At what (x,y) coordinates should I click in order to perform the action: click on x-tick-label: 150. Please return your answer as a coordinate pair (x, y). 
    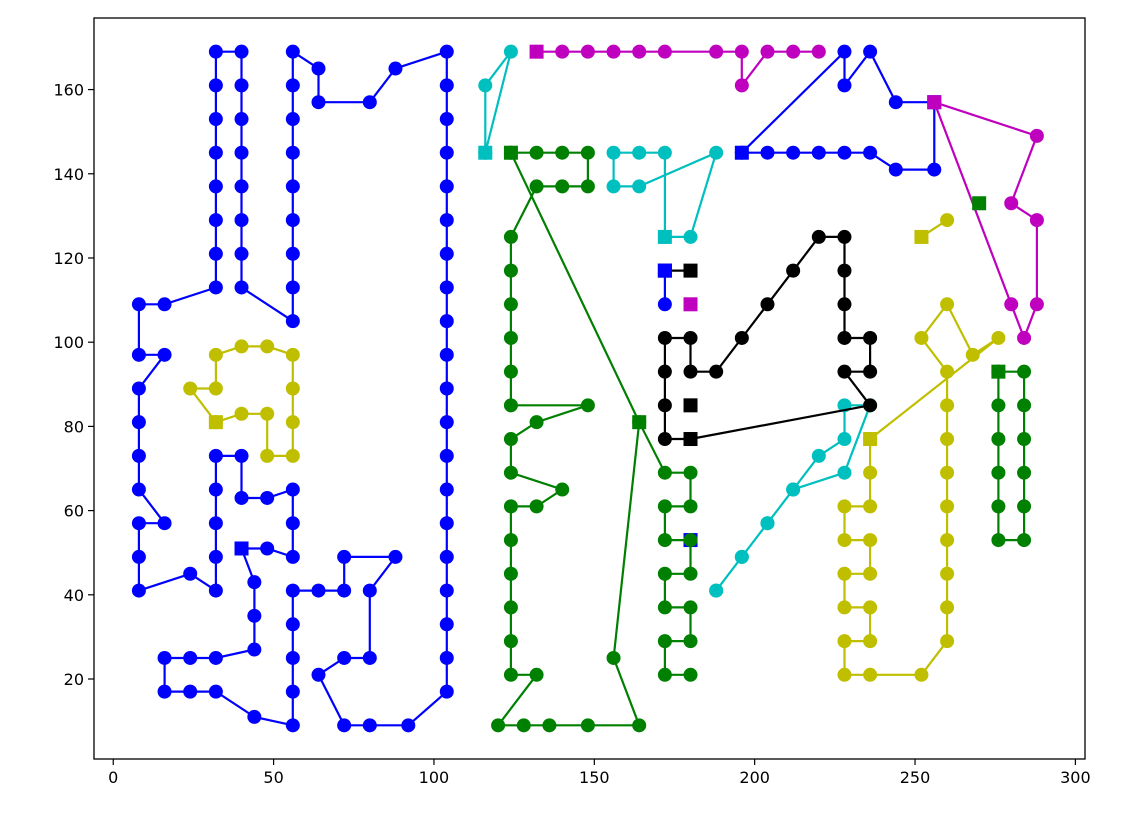
    Looking at the image, I should click on (594, 777).